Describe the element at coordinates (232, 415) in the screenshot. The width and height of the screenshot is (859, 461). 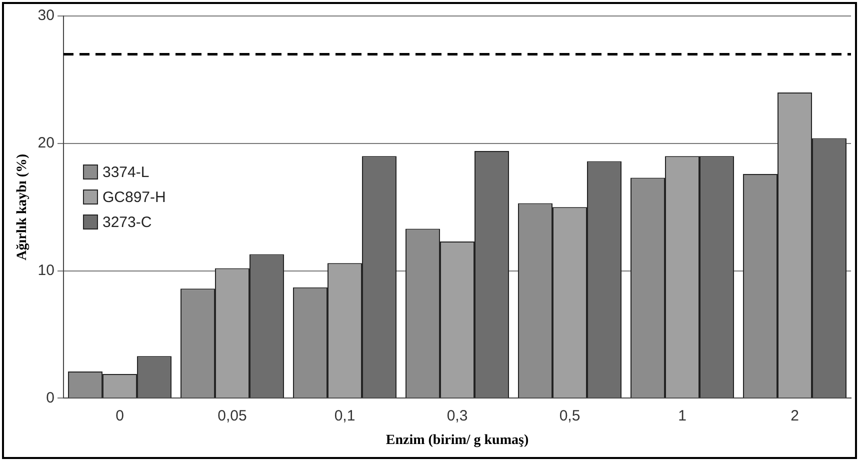
I see `x-tick-label: 0,05` at that location.